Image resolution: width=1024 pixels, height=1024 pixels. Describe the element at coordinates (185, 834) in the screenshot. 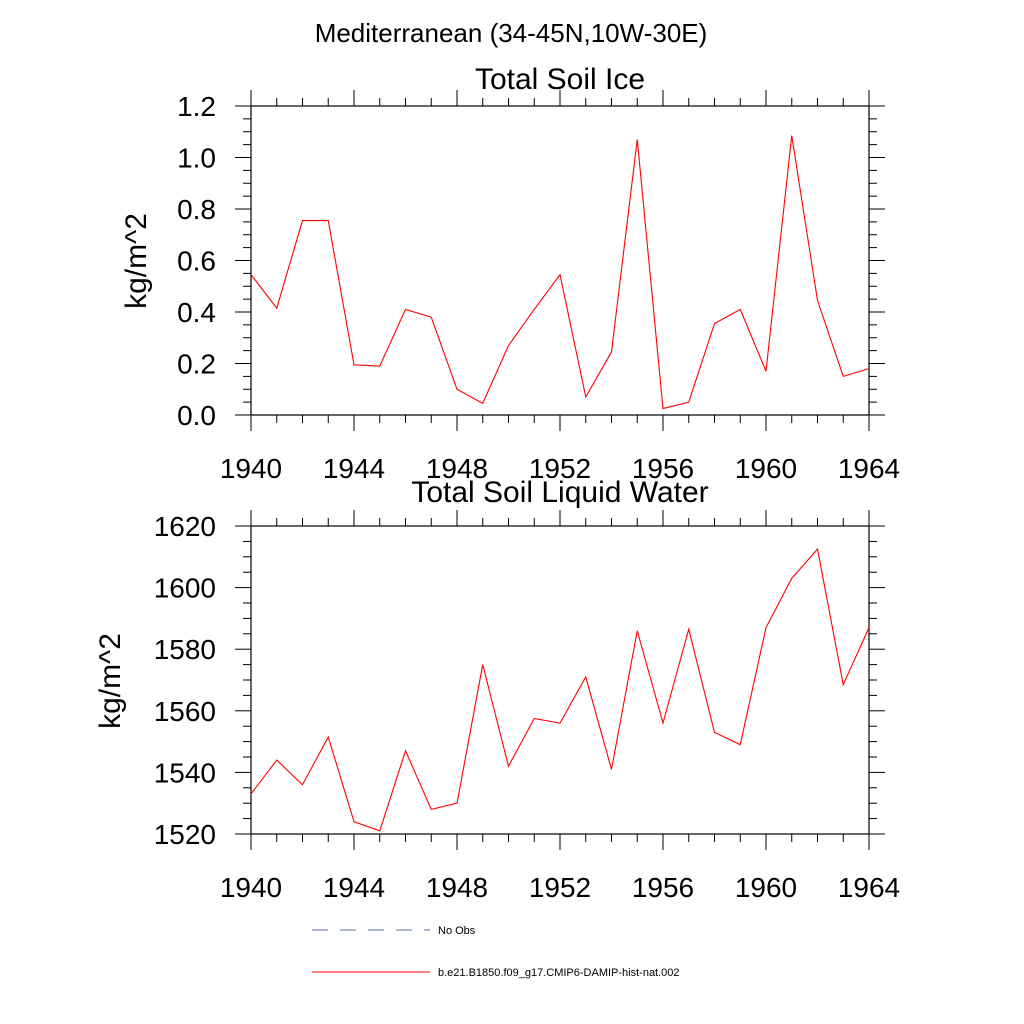

I see `y-tick-label: 1520` at that location.